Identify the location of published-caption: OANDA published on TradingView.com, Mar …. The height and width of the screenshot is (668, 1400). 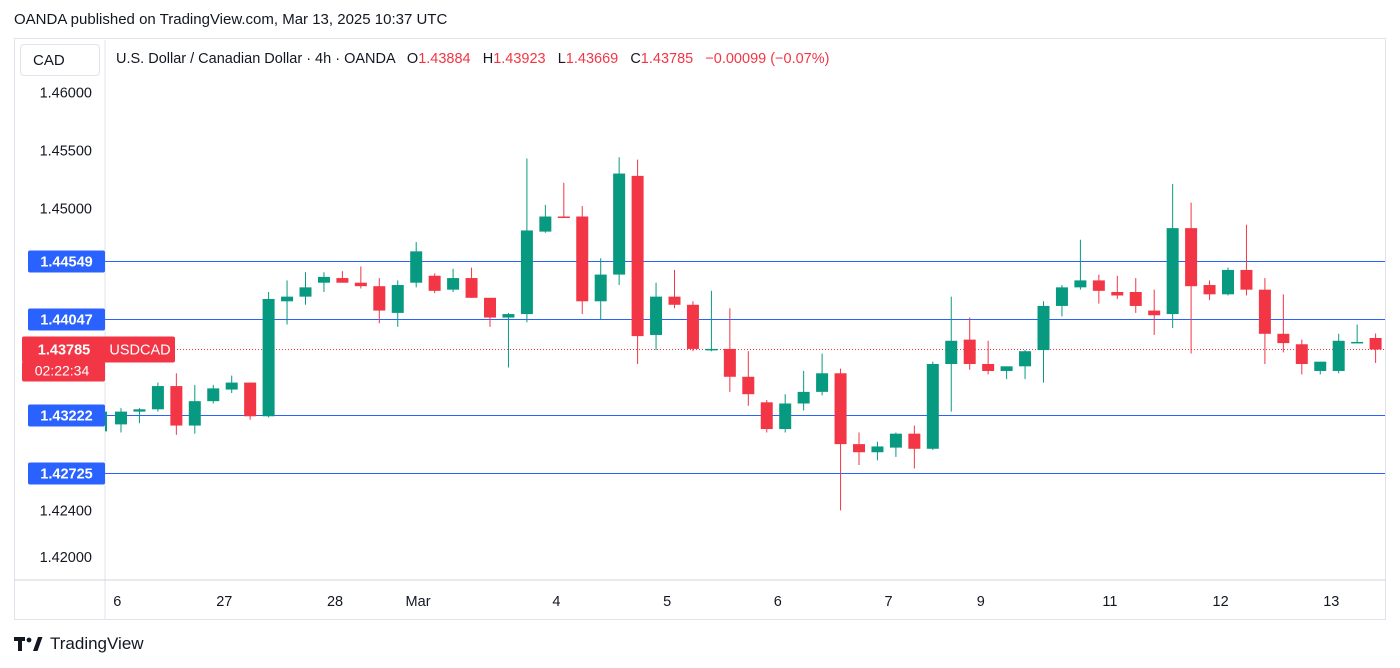
(231, 19).